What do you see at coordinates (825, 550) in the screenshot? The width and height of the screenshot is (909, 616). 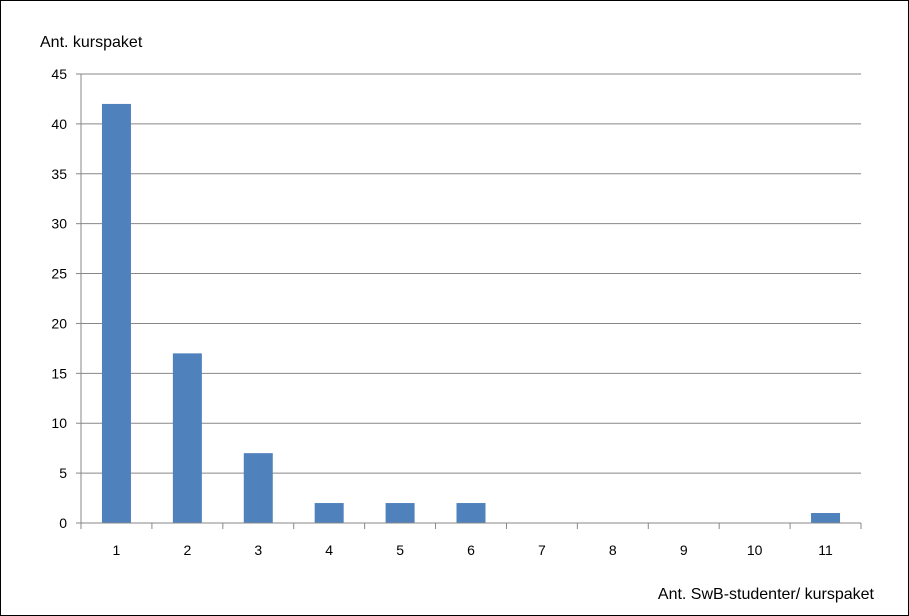 I see `x-tick-label: 11` at bounding box center [825, 550].